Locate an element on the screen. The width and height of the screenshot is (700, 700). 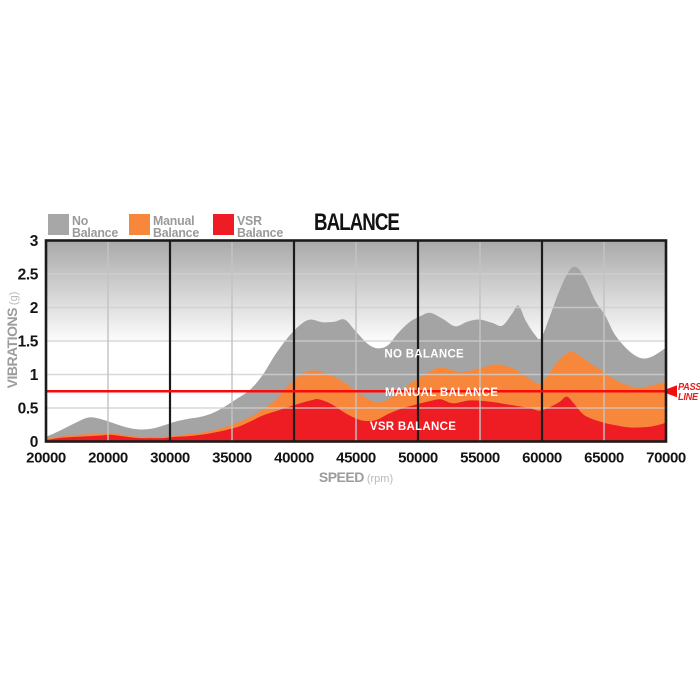
x-tick-label: 50000 is located at coordinates (418, 458).